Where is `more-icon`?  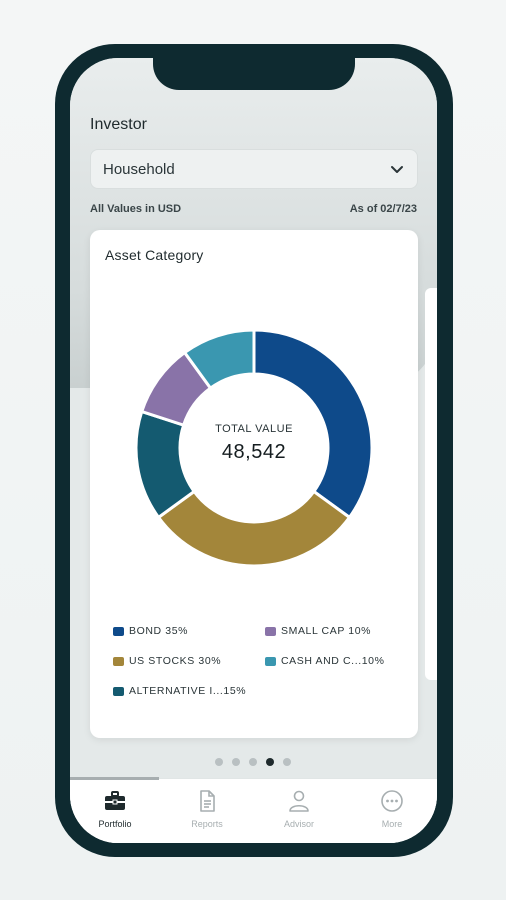
more-icon is located at coordinates (392, 801).